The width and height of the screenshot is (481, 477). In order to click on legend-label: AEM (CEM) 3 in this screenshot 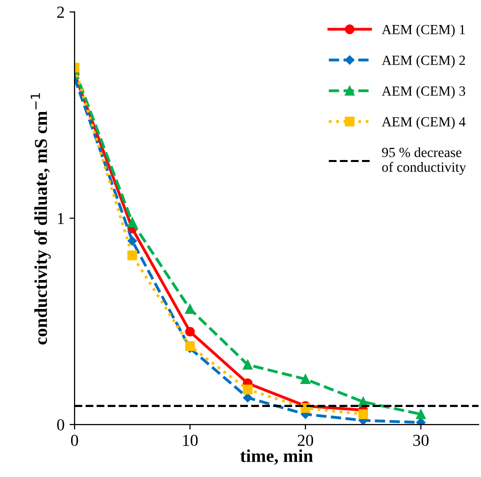, I will do `click(424, 92)`.